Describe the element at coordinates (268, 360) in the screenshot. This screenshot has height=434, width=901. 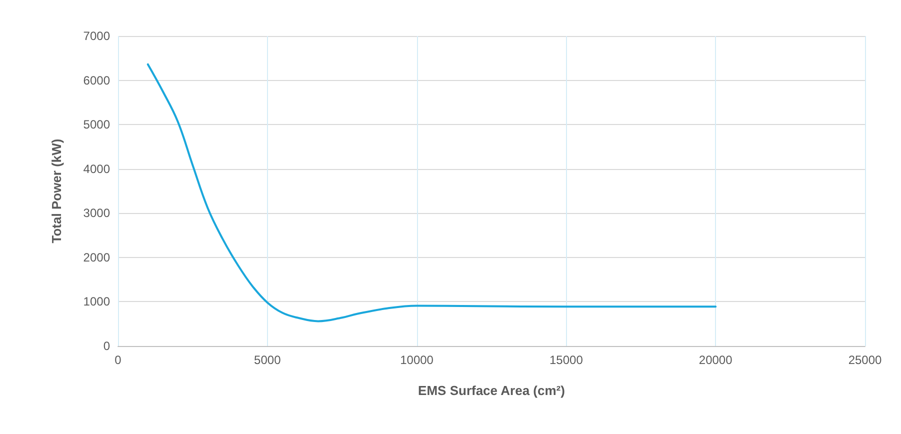
I see `x-tick-label: 5000` at that location.